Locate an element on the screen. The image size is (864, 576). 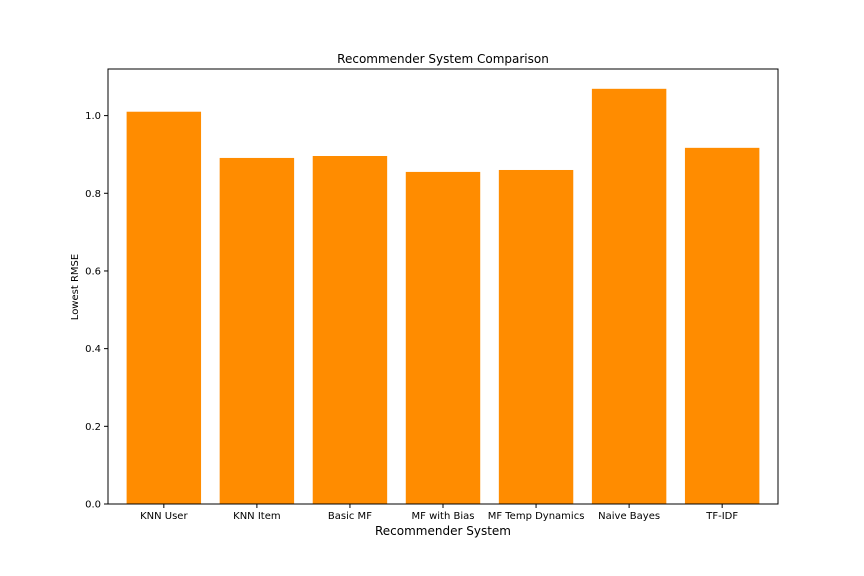
x-tick-label: KNN Item is located at coordinates (256, 516).